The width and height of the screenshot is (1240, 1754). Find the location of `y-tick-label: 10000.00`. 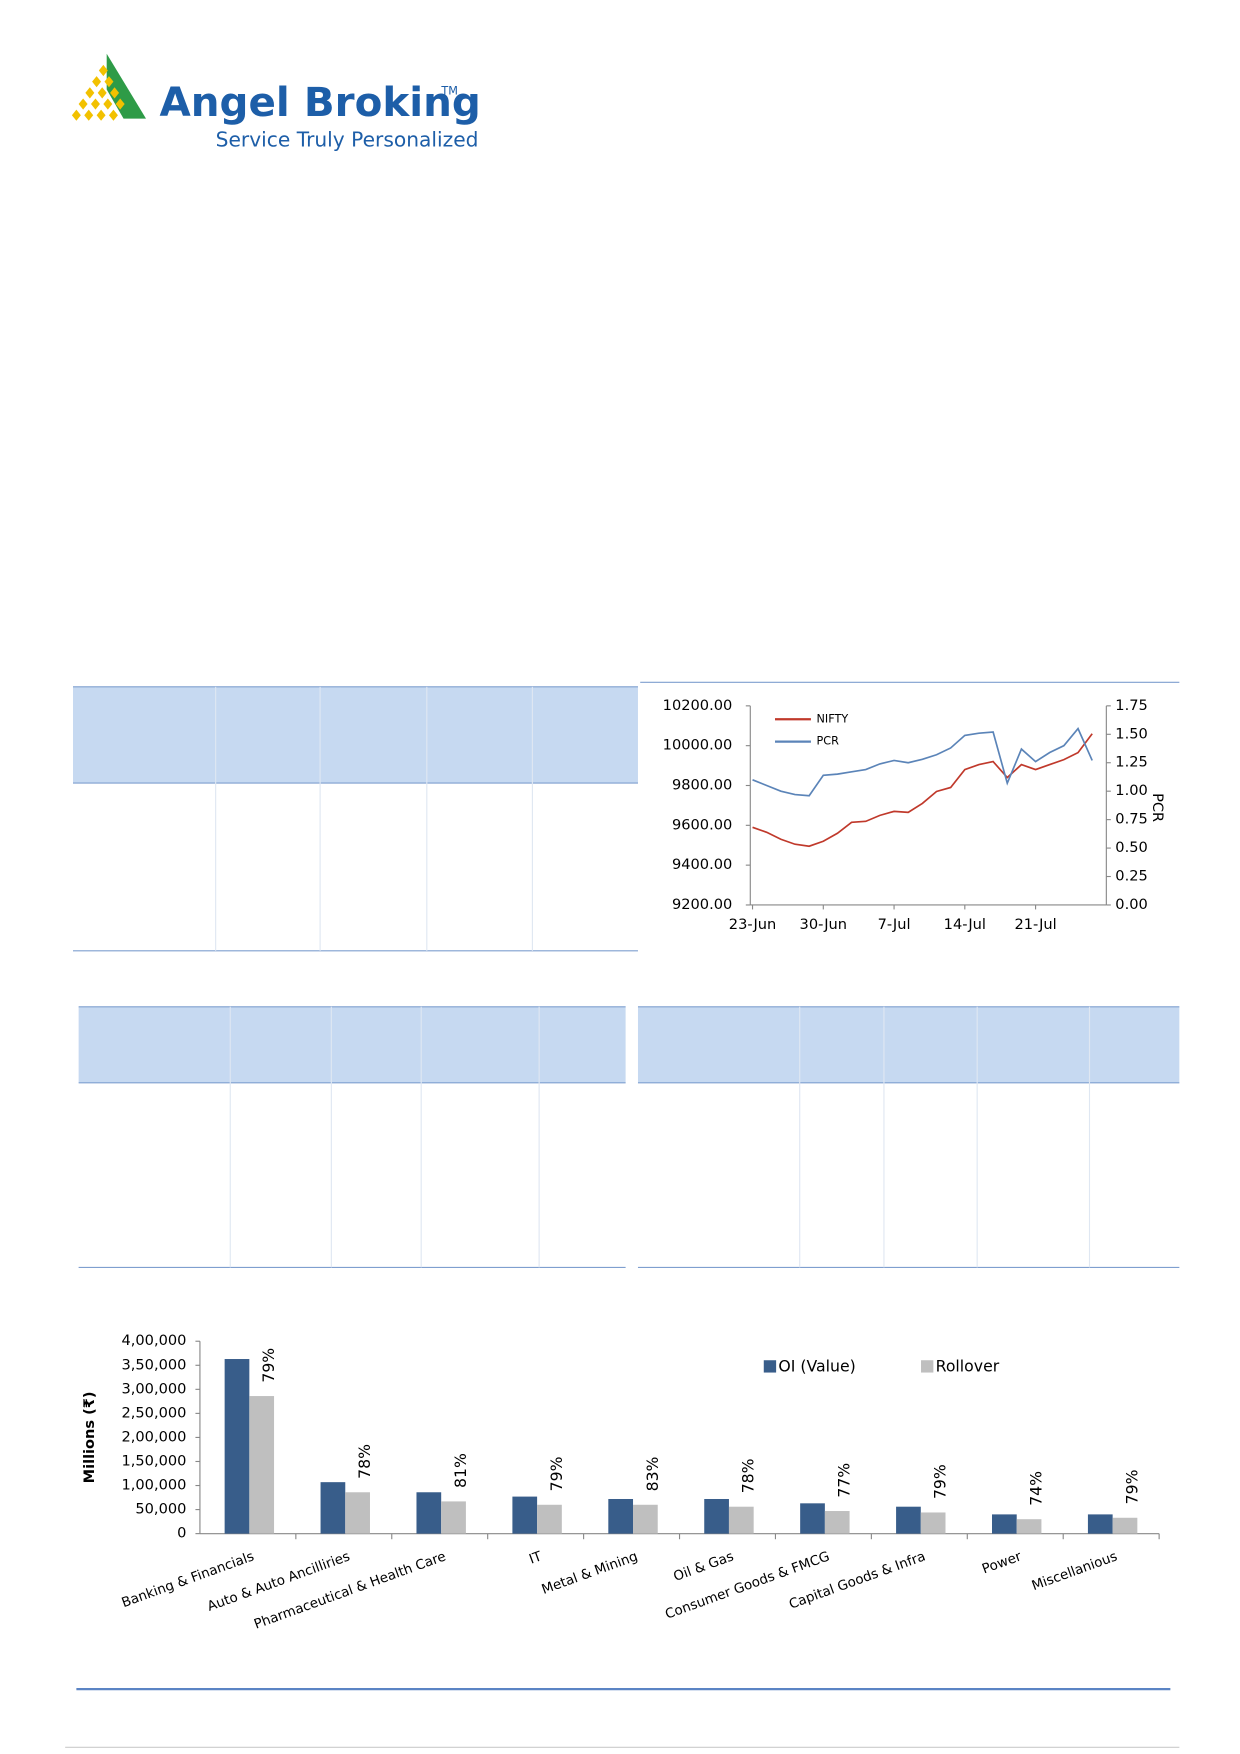

y-tick-label: 10000.00 is located at coordinates (698, 745).